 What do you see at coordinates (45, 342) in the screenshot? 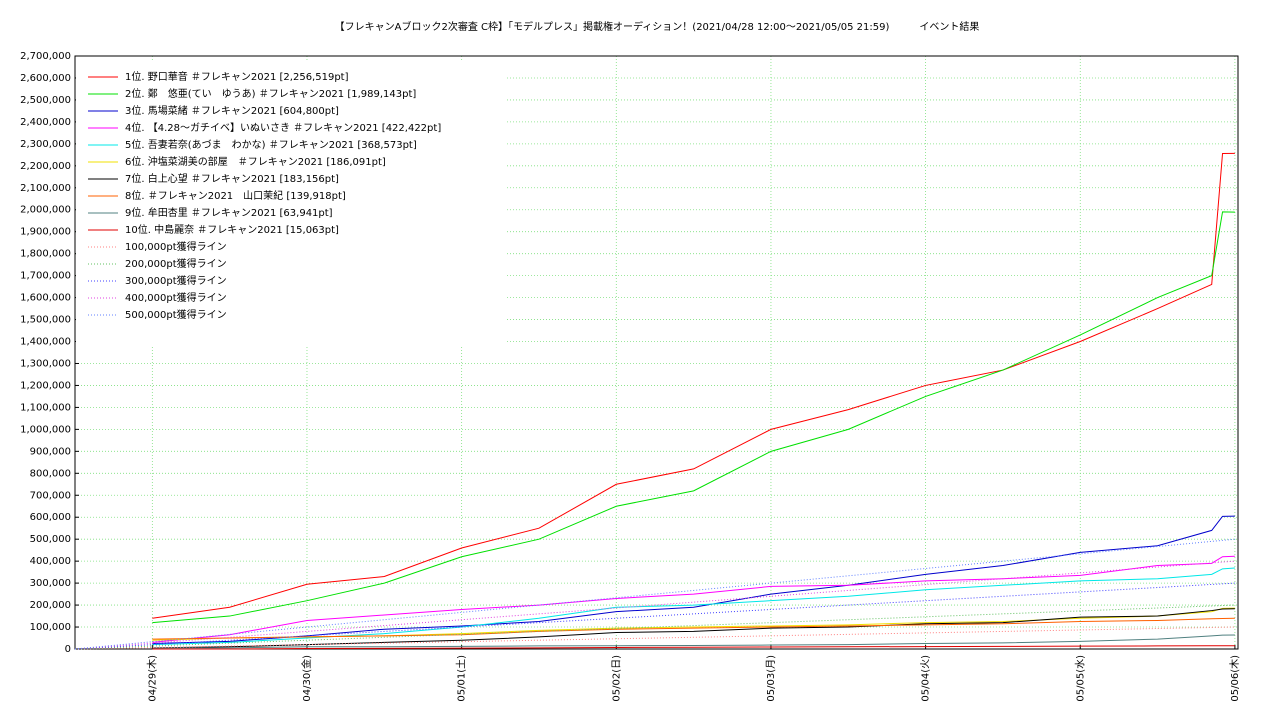
I see `y-tick-label: 1,400,000` at bounding box center [45, 342].